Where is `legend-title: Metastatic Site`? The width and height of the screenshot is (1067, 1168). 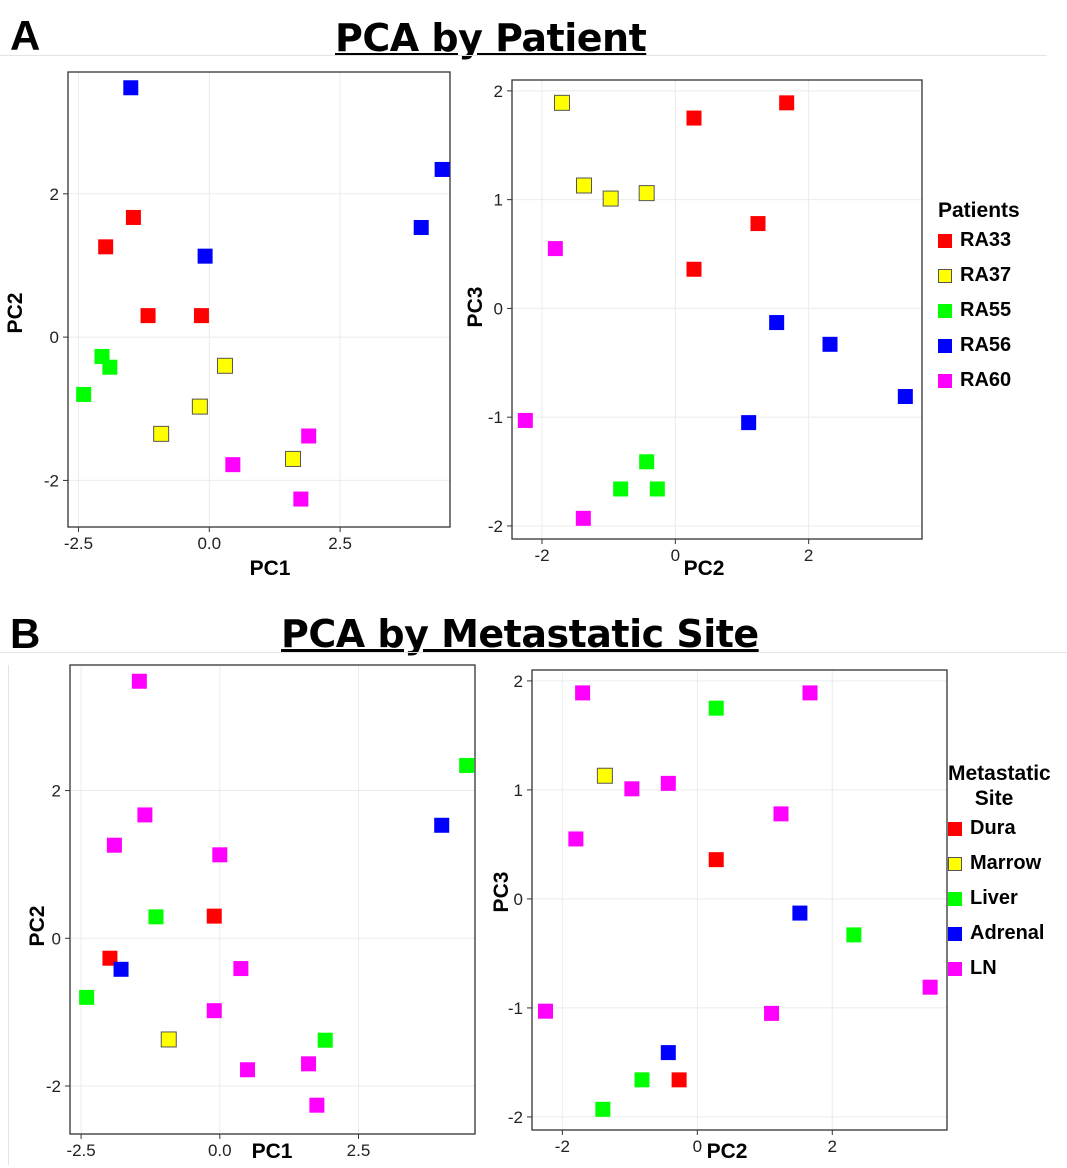
legend-title: Metastatic Site is located at coordinates (999, 786).